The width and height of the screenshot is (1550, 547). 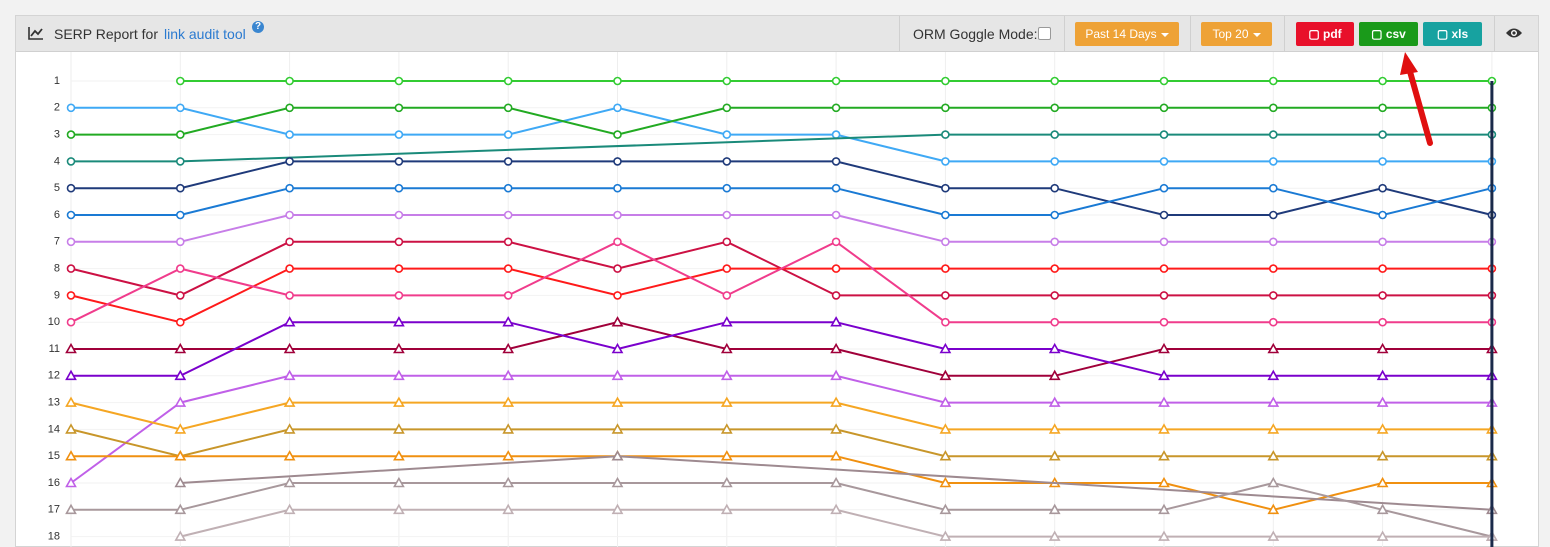 What do you see at coordinates (1044, 33) in the screenshot?
I see `orm-checkbox` at bounding box center [1044, 33].